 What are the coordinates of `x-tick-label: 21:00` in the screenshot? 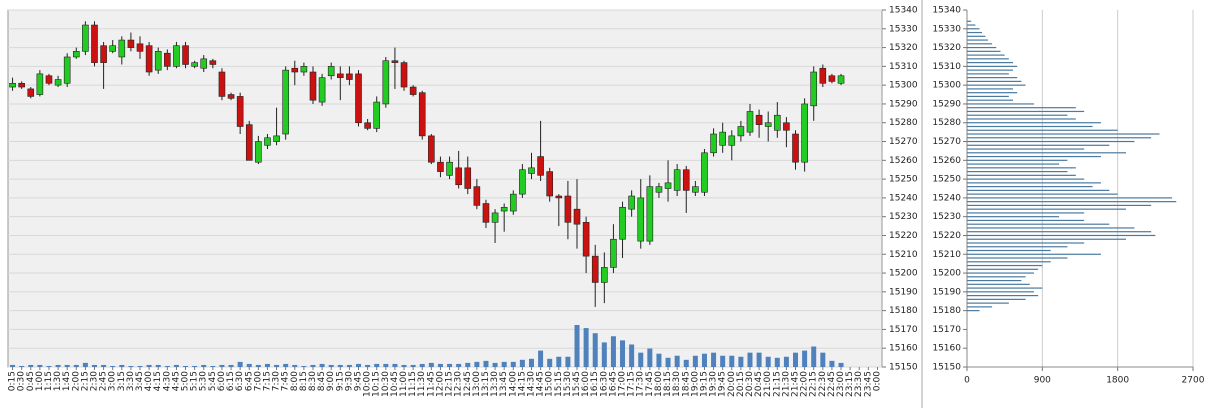 It's located at (768, 384).